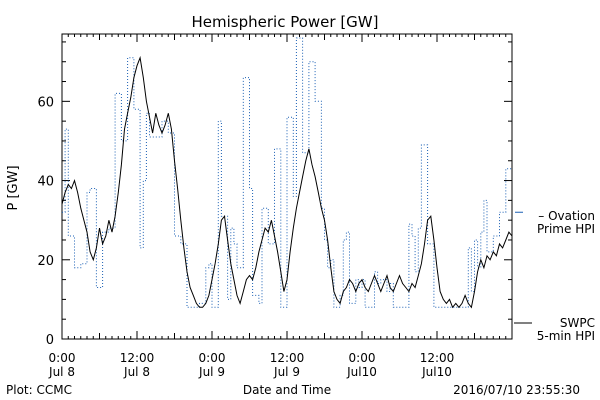  I want to click on y-tick-label: 40, so click(45, 182).